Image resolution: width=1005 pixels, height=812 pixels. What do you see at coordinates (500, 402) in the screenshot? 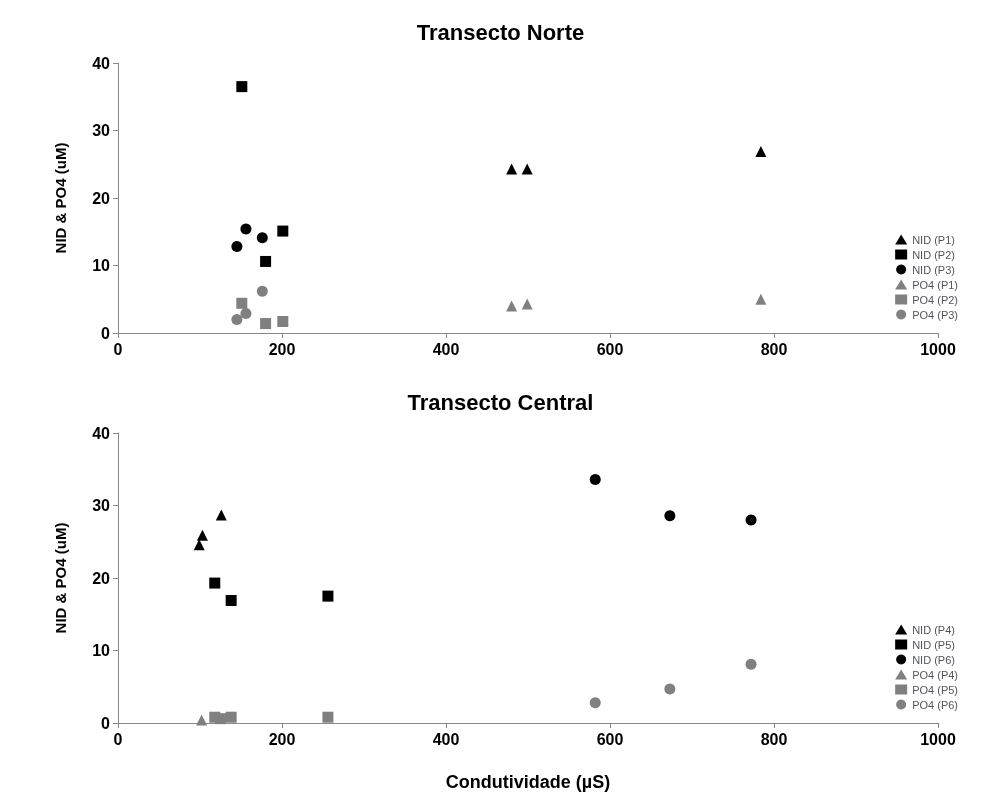
I see `chart-title: Transecto Central` at bounding box center [500, 402].